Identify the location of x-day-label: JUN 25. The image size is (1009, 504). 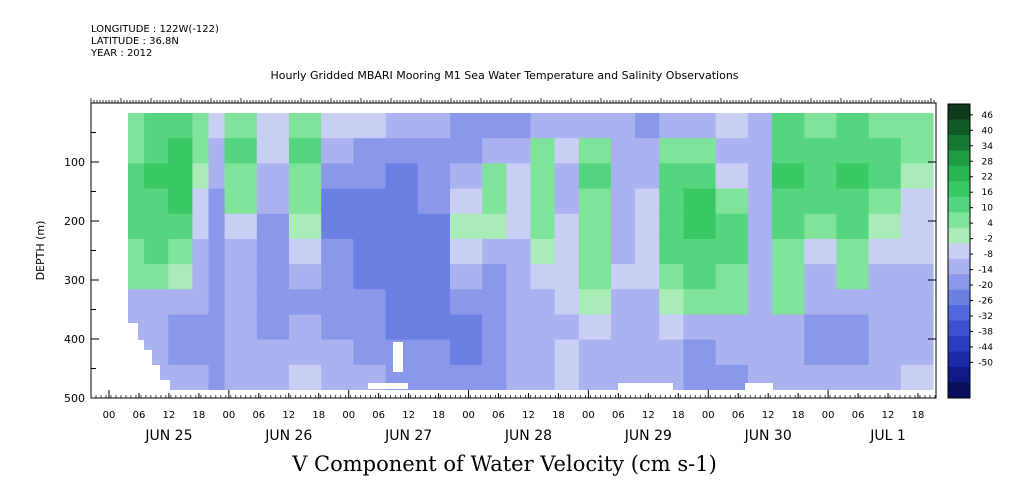
(168, 436).